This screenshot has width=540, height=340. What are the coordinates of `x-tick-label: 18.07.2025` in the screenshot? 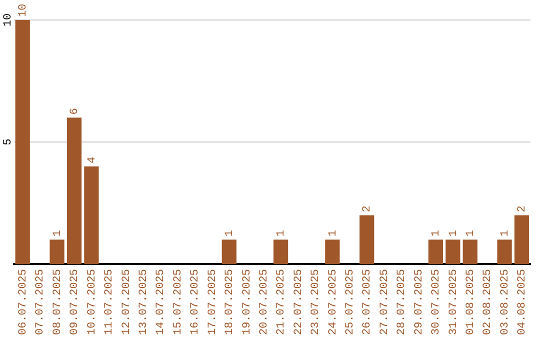 It's located at (230, 302).